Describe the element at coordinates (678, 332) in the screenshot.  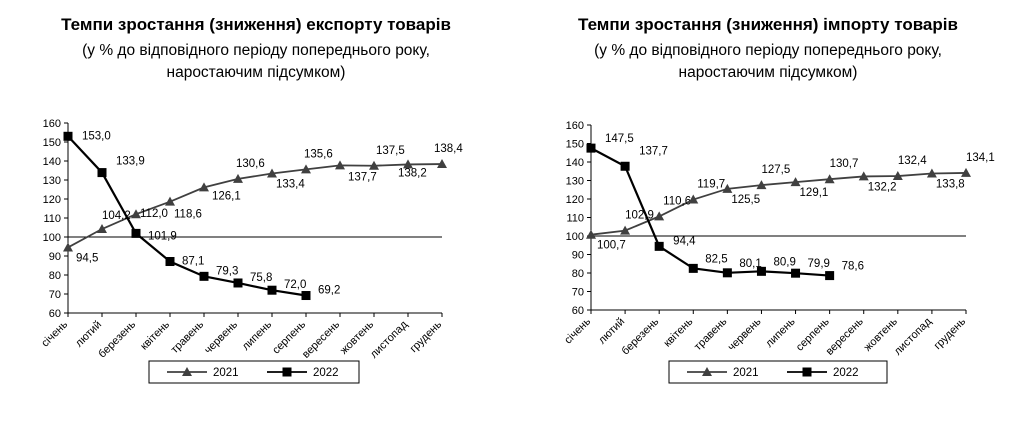
I see `import-x-tick-label: квітень` at that location.